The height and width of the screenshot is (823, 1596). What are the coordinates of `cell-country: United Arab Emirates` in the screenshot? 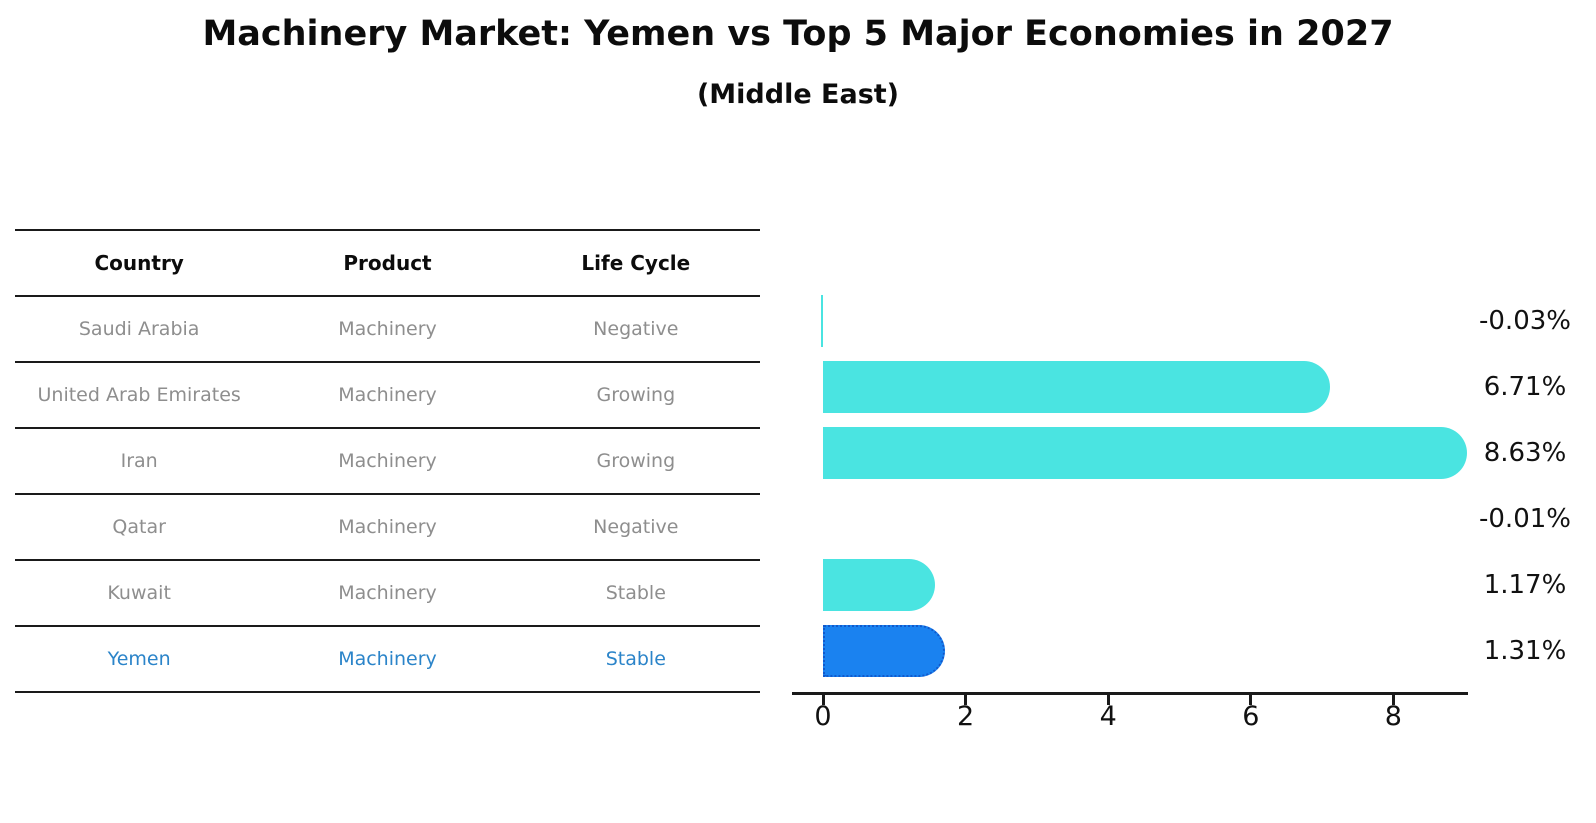 It's located at (139, 395).